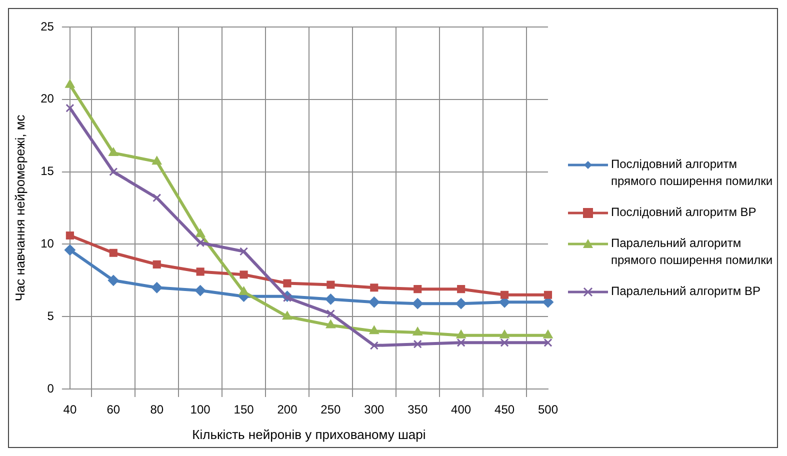  I want to click on x-tick-label: 350, so click(418, 409).